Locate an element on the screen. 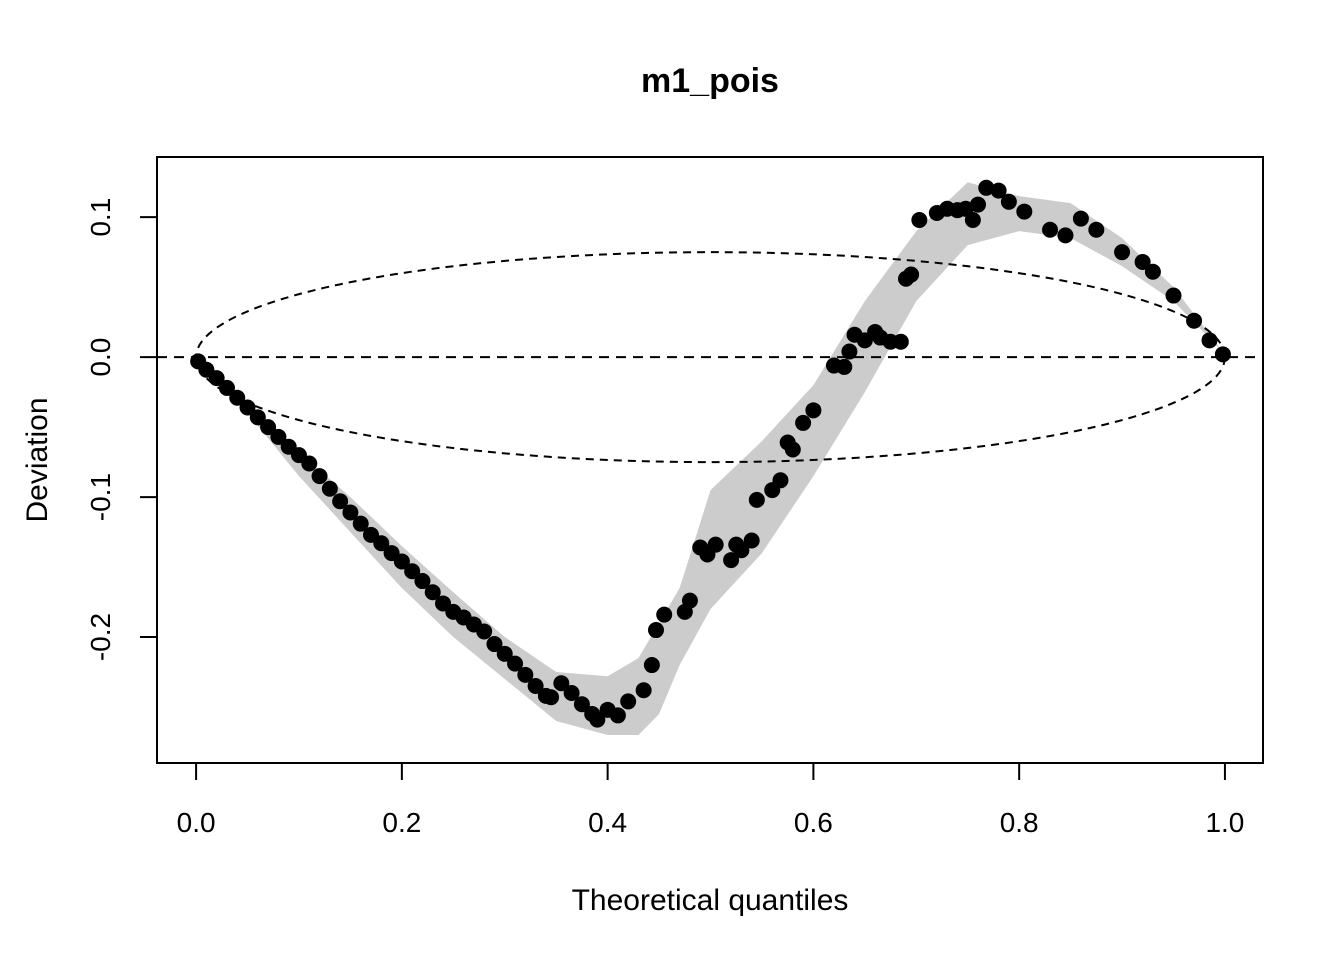 This screenshot has width=1344, height=960. y-tick-label: 0.1 is located at coordinates (100, 217).